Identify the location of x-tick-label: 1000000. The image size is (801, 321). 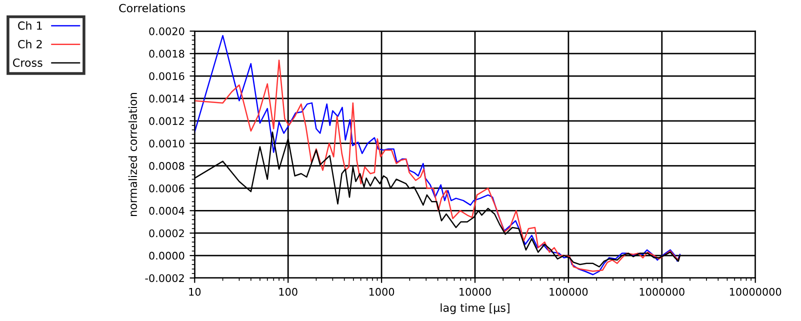
(662, 292).